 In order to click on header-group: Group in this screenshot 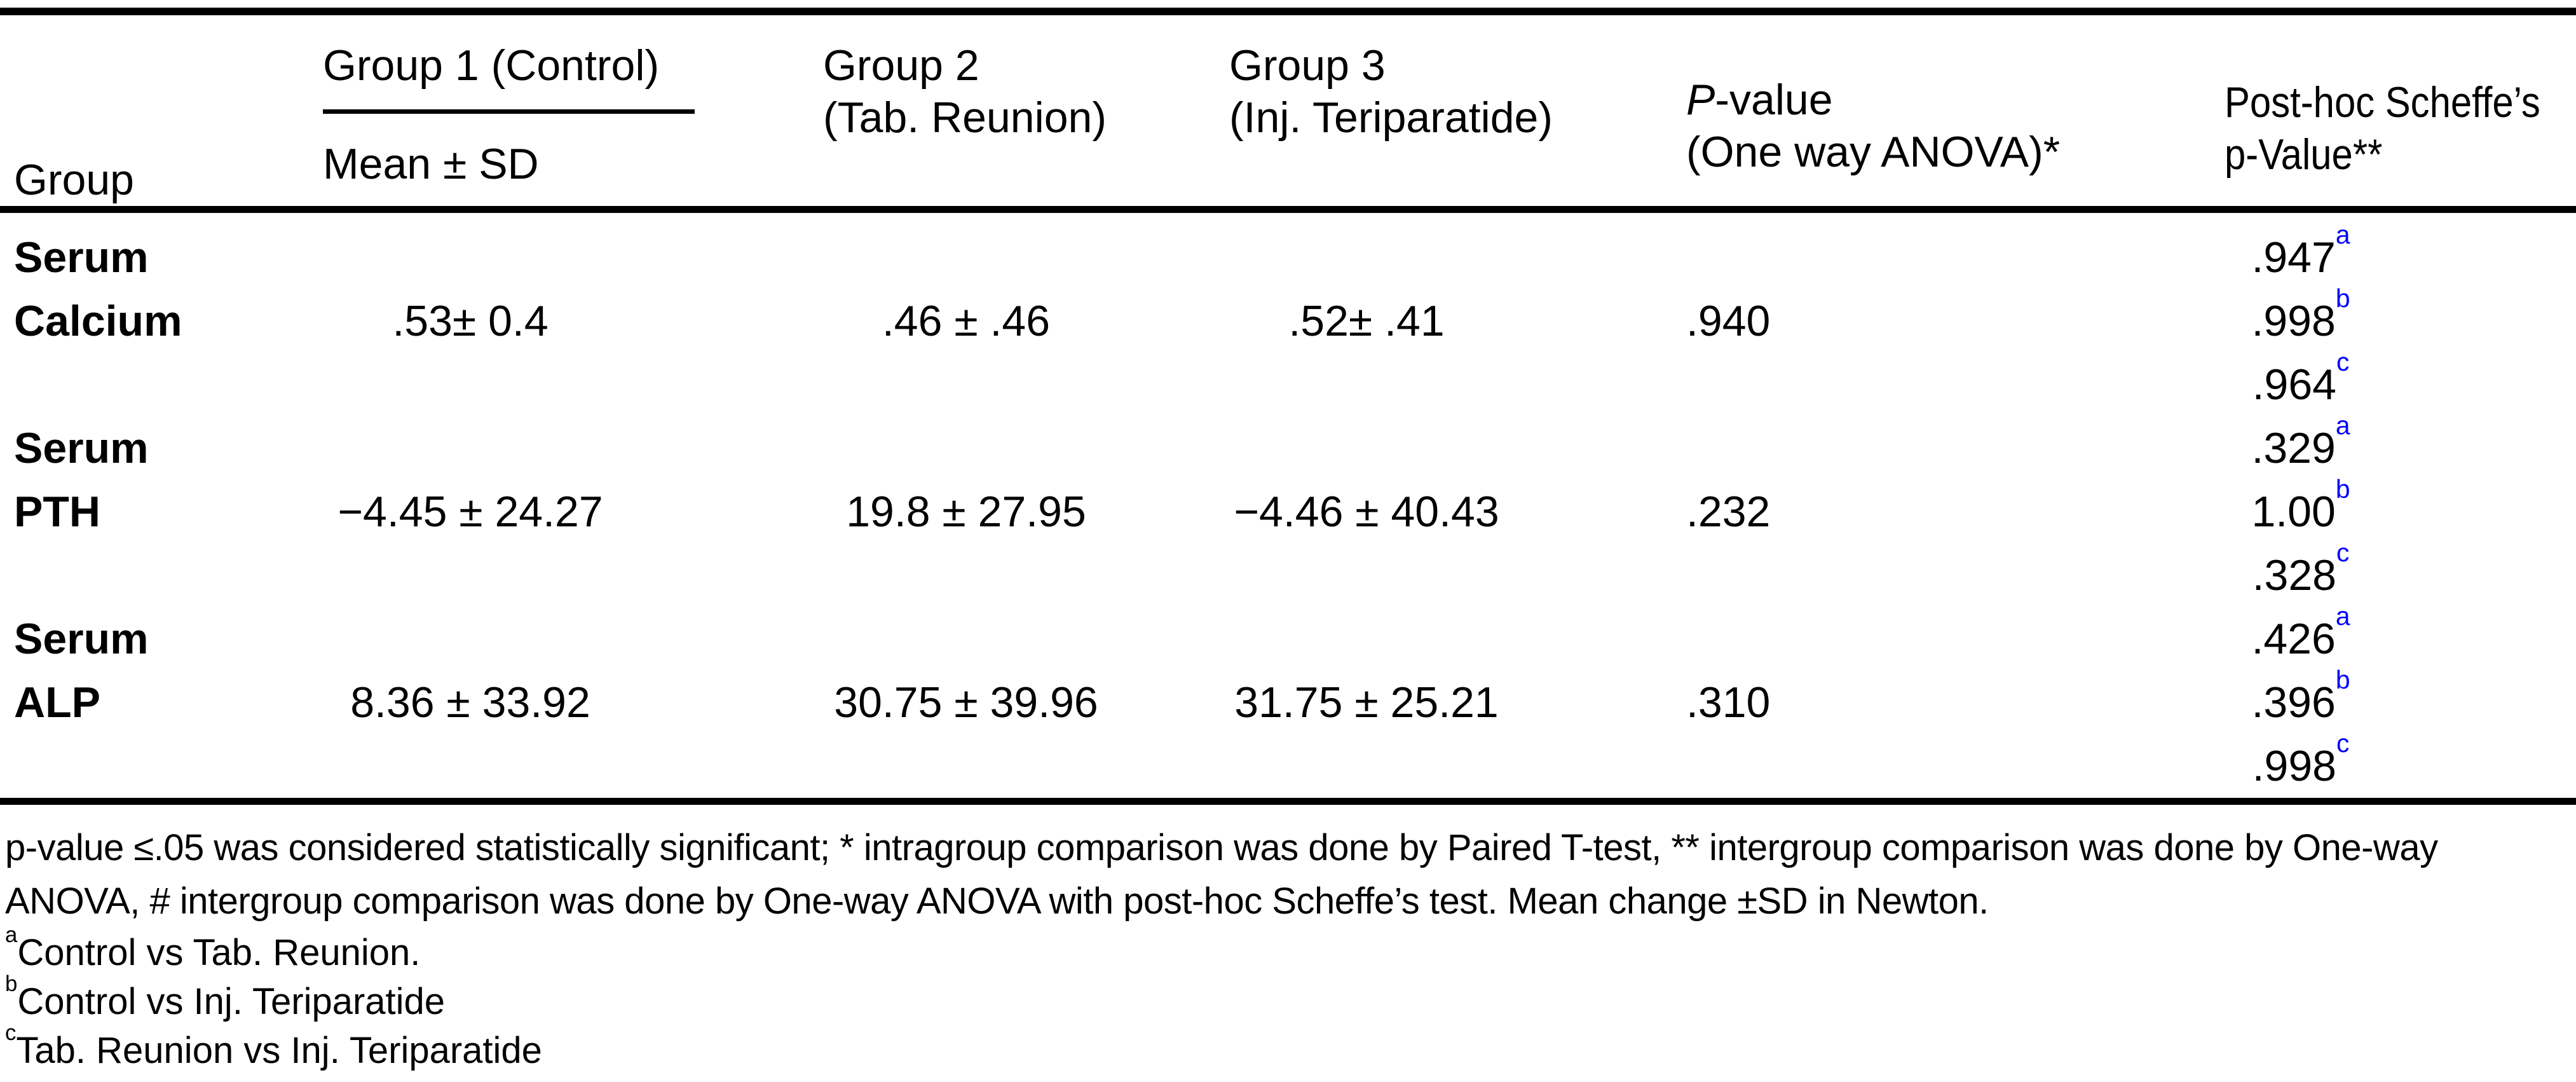, I will do `click(74, 180)`.